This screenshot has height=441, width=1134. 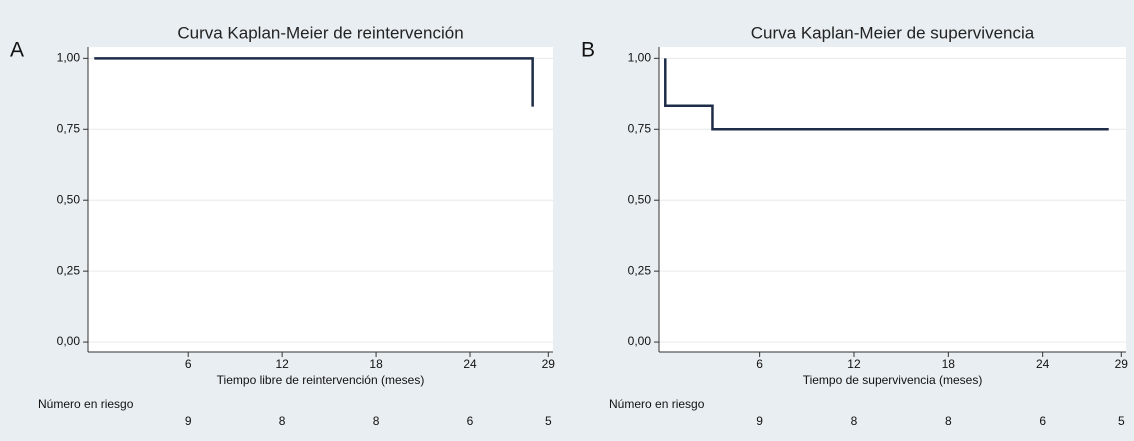 I want to click on x-axis-label: Tiempo de supervivencia (meses), so click(x=893, y=380).